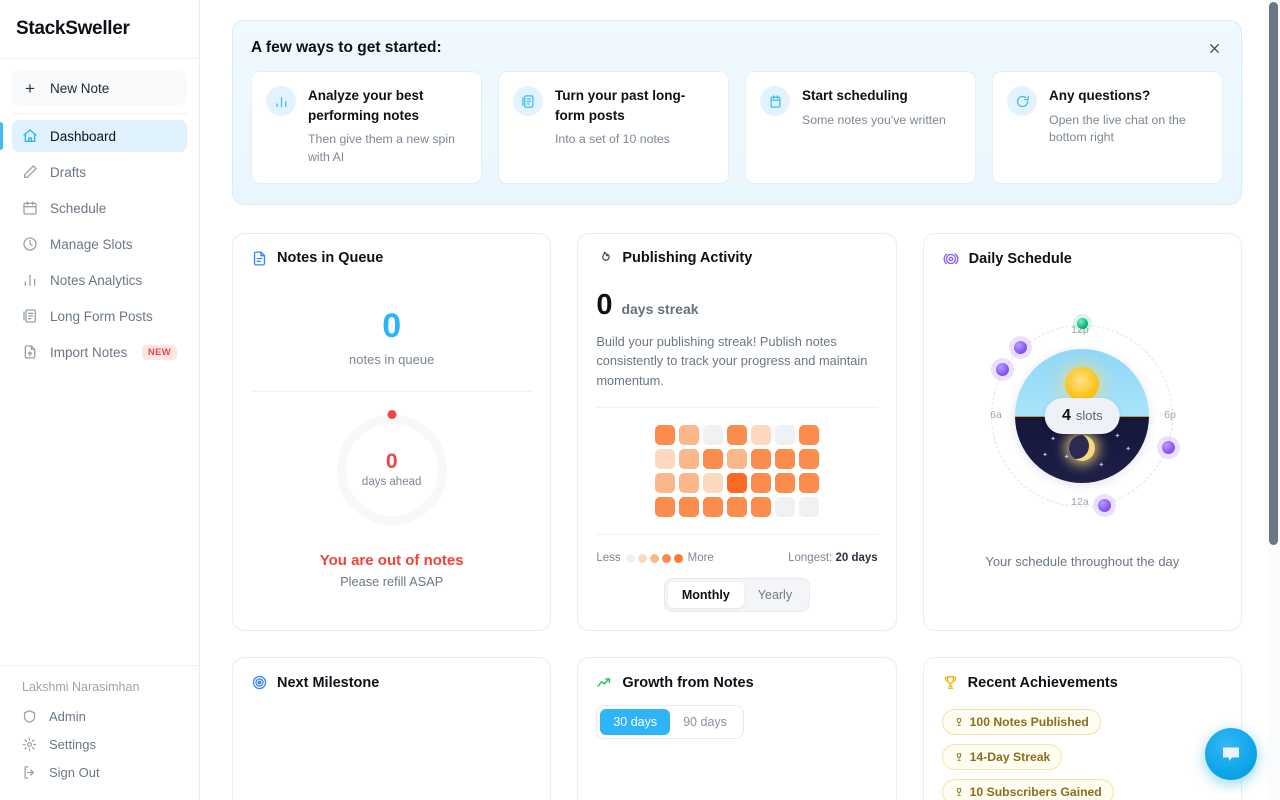  I want to click on close-icon, so click(1214, 48).